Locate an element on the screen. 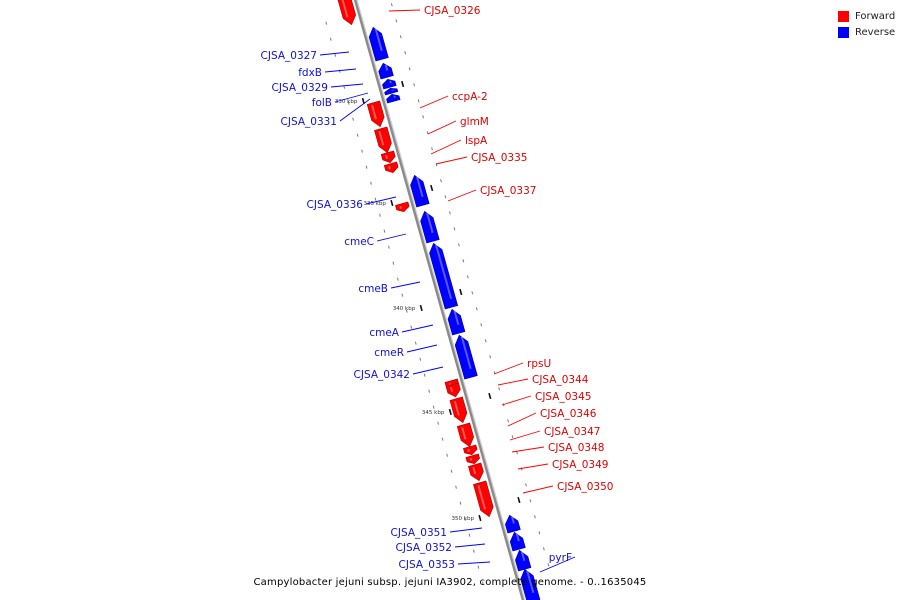  gene-label: CJSA_0348 is located at coordinates (576, 448).